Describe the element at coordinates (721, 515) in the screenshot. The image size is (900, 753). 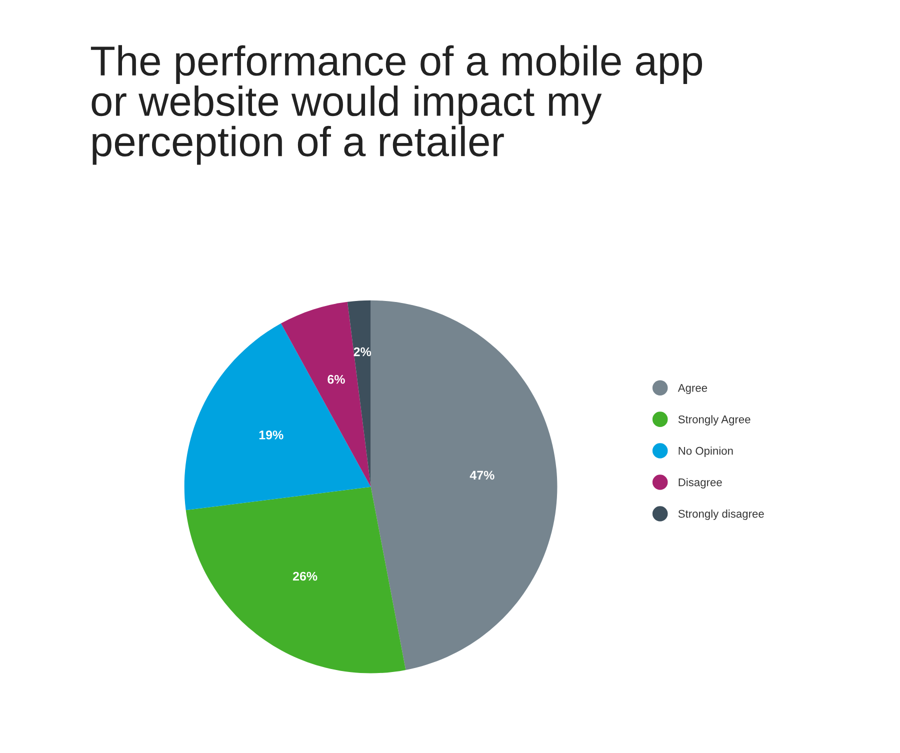
I see `legend-label: Strongly disagree` at that location.